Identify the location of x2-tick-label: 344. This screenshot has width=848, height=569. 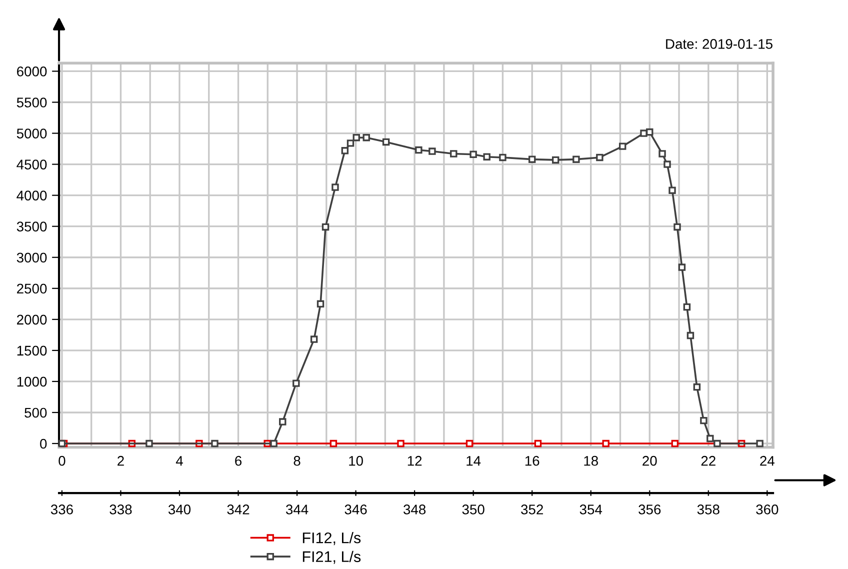
(297, 509).